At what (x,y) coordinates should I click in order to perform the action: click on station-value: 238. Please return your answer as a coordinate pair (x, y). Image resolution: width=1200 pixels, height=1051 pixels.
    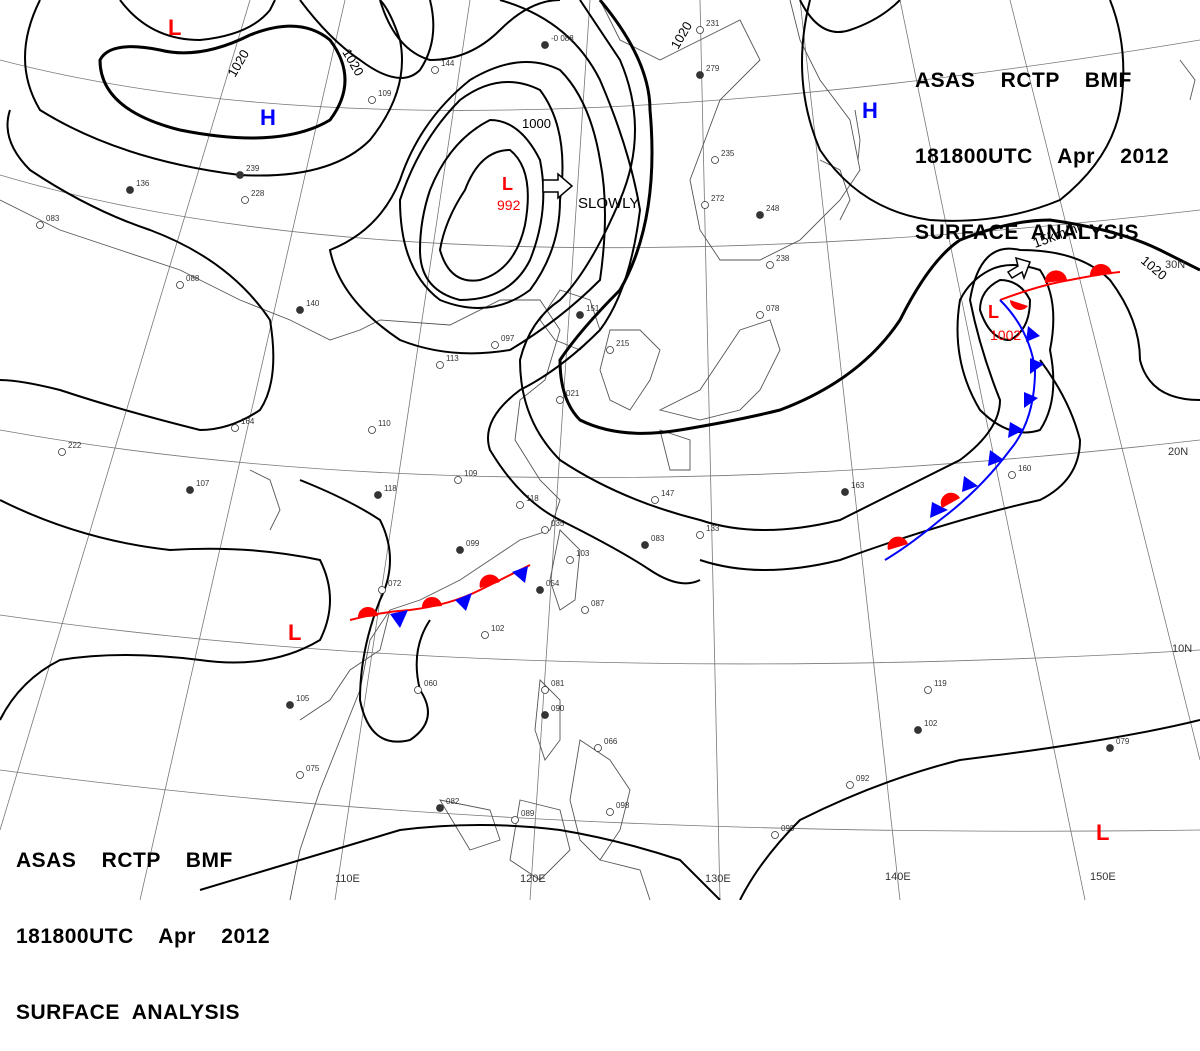
    Looking at the image, I should click on (783, 258).